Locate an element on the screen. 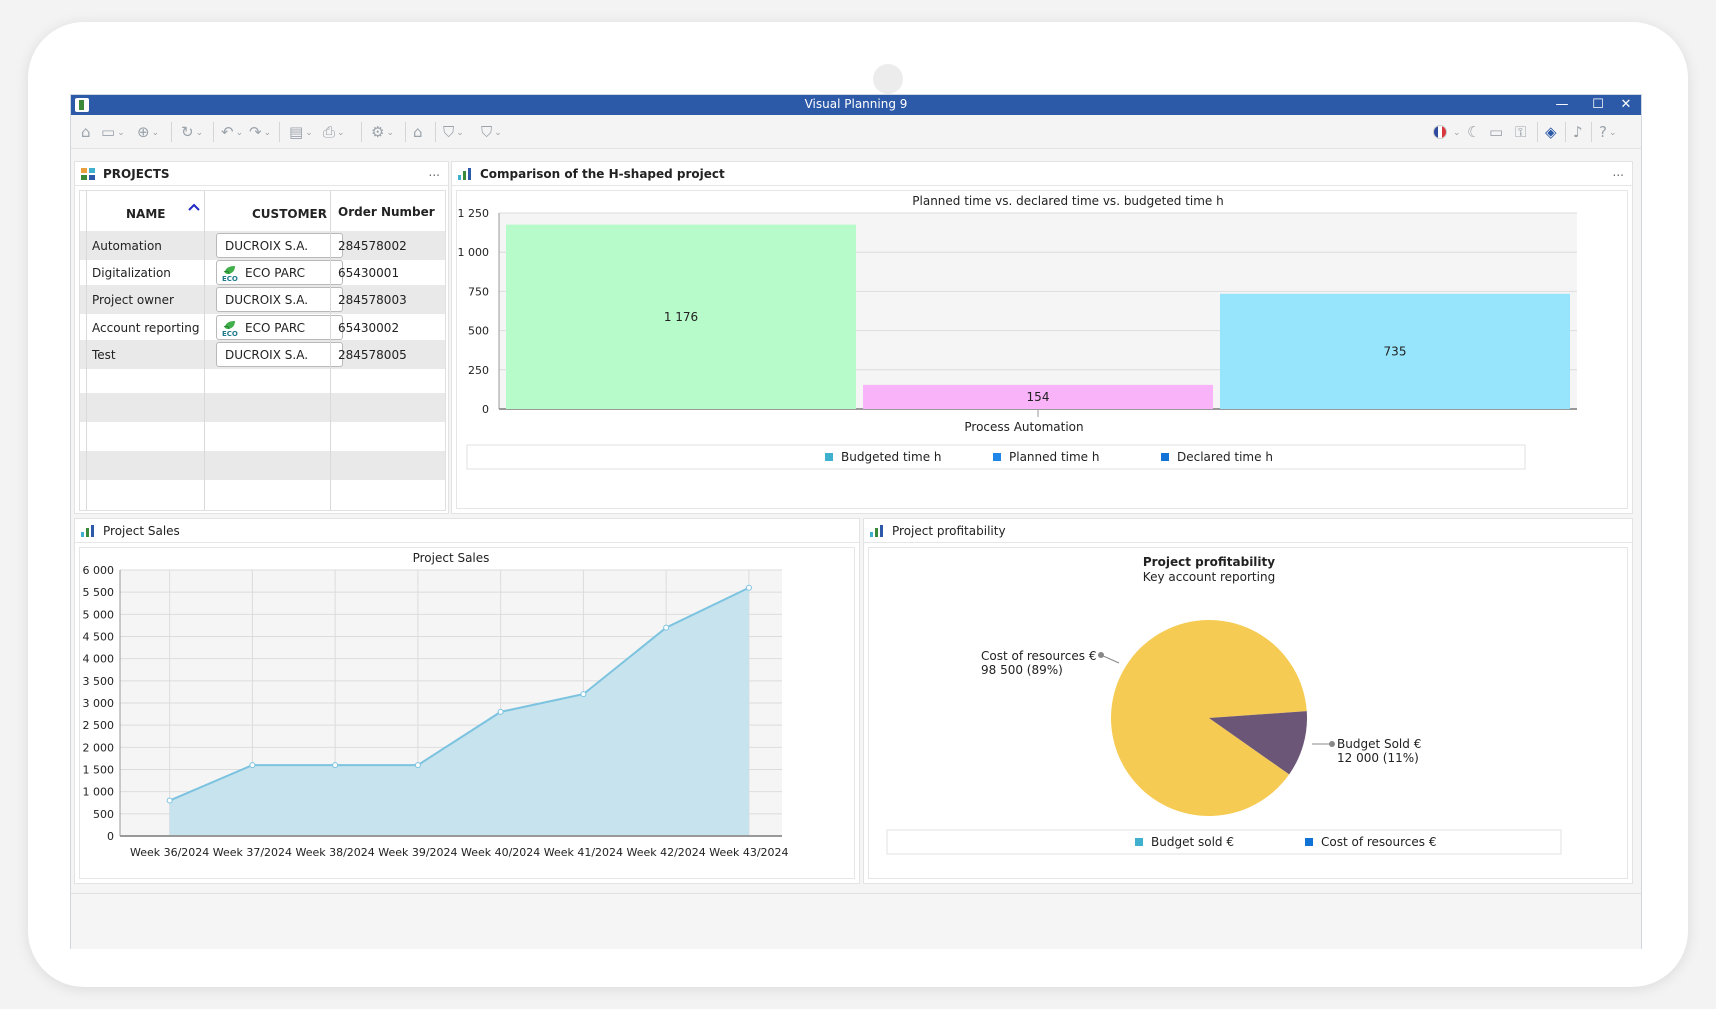  order-number-cell: 284578005 is located at coordinates (372, 355).